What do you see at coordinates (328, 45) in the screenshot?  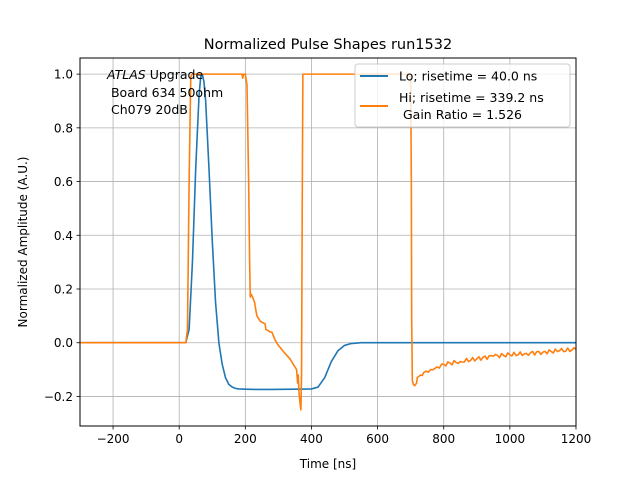 I see `chart-title: Normalized Pulse Shapes run1532` at bounding box center [328, 45].